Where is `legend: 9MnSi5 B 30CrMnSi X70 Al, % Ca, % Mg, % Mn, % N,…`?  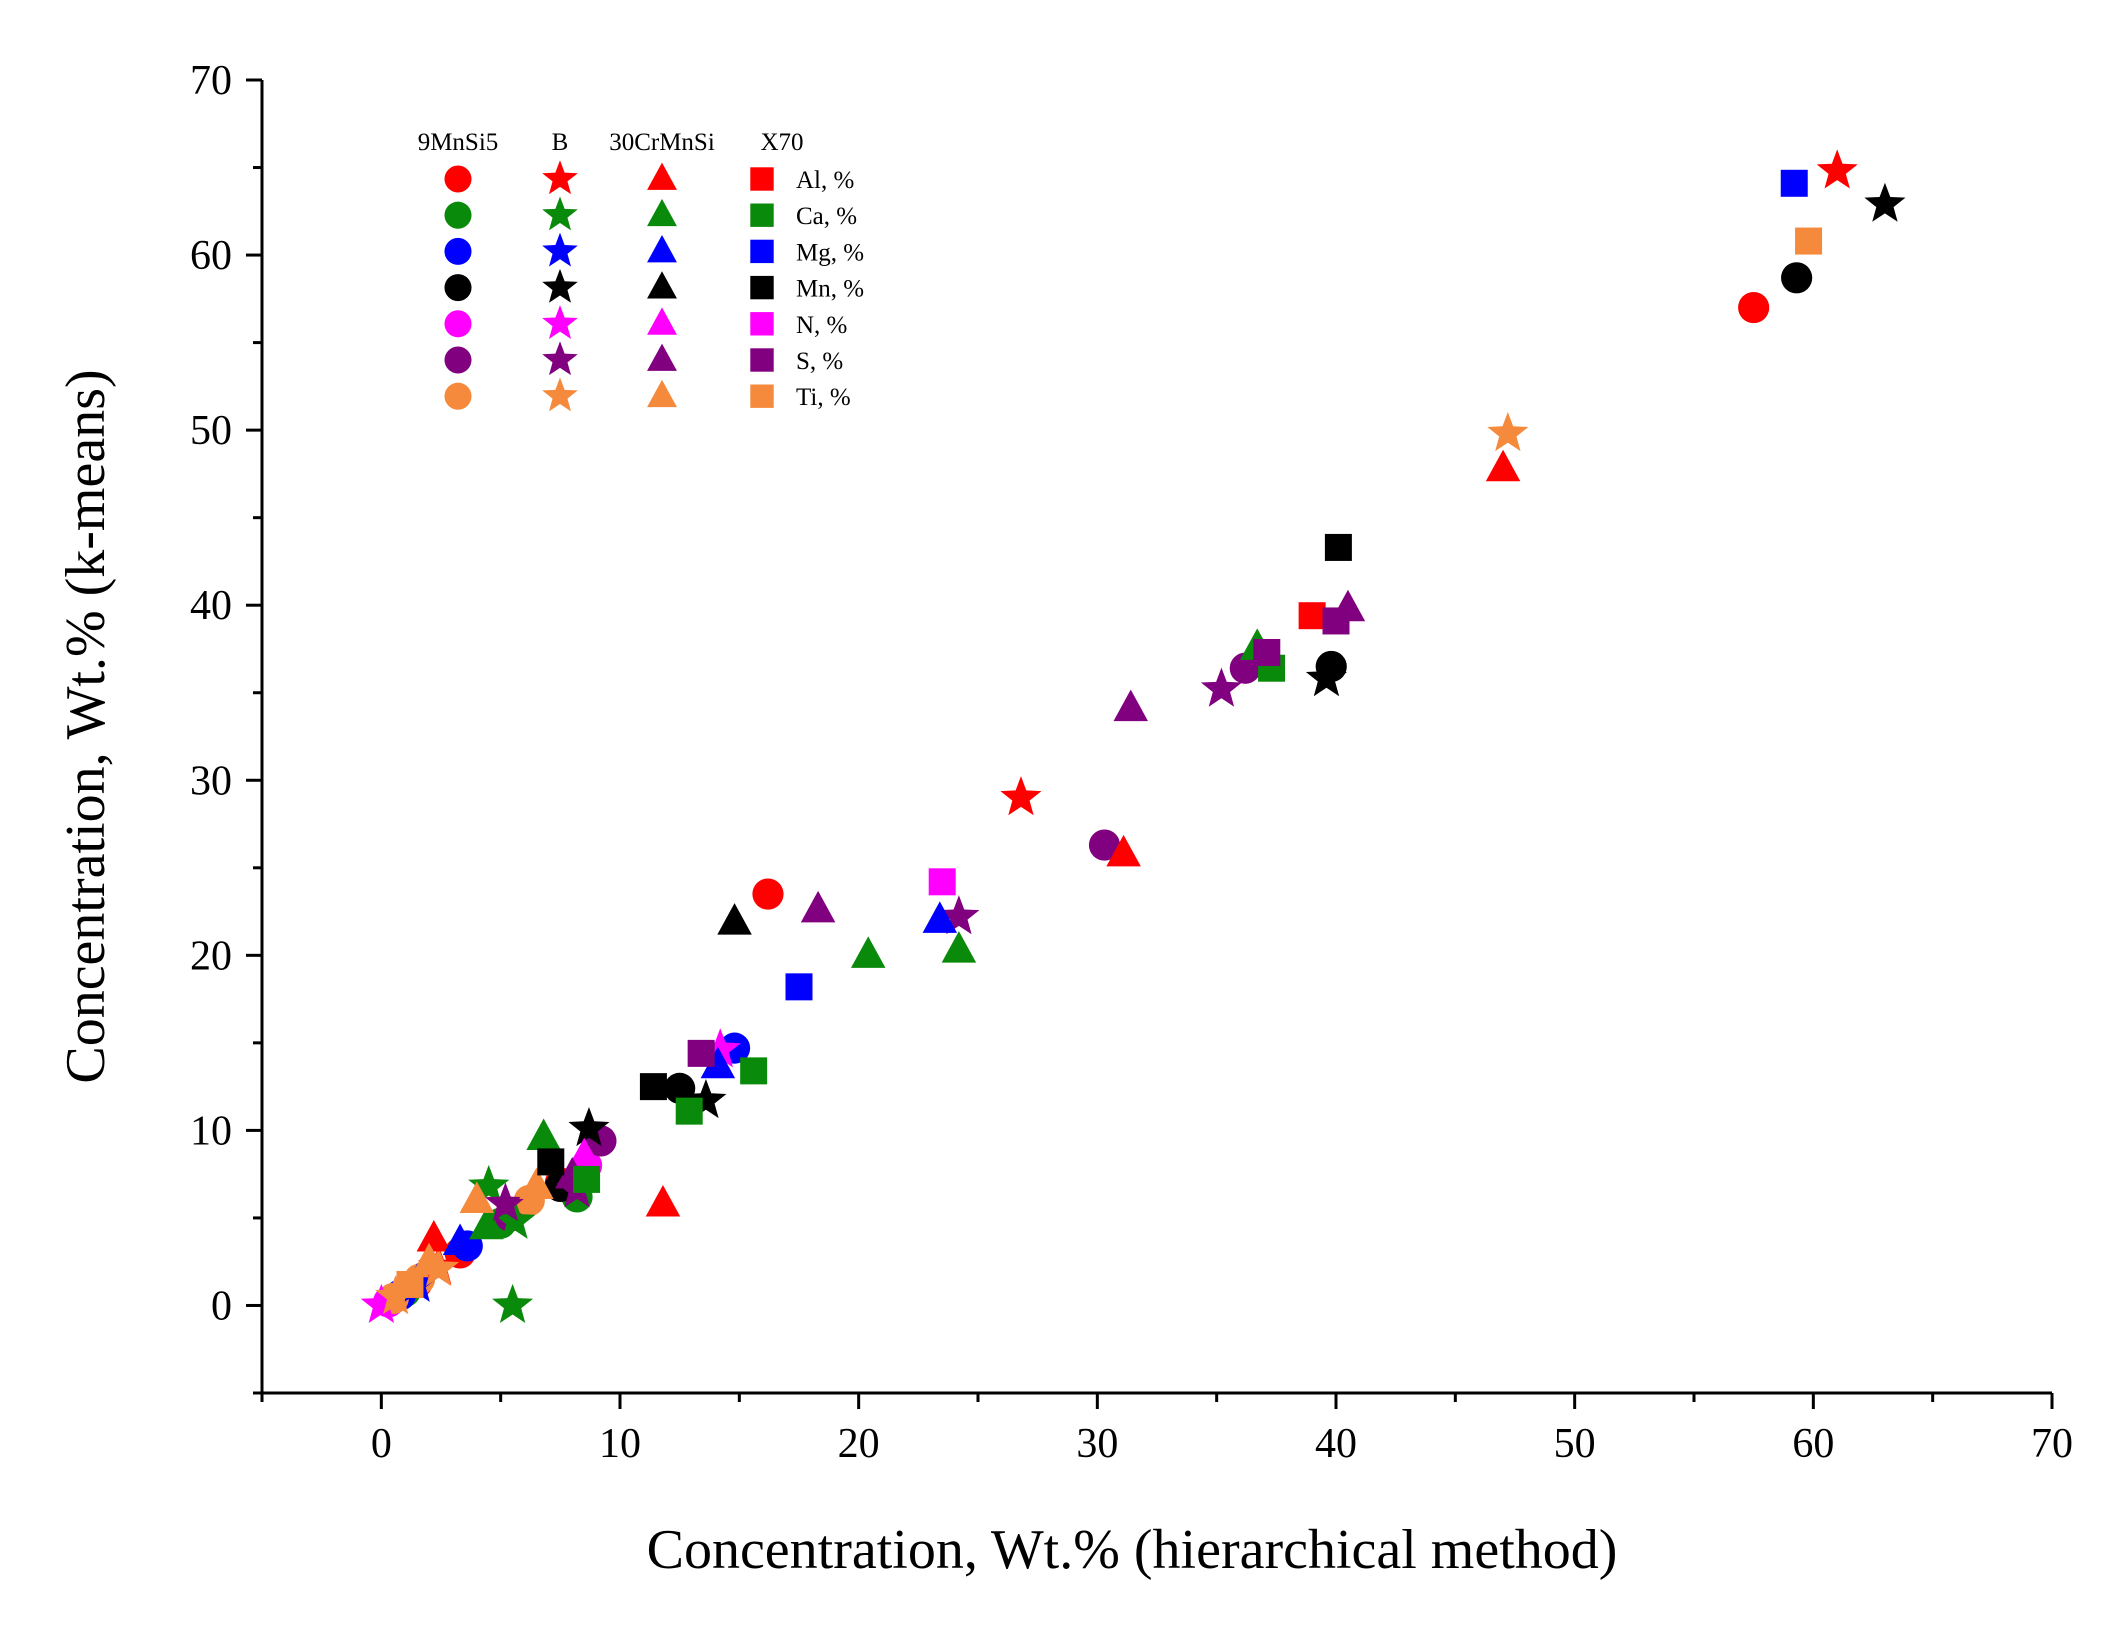
legend: 9MnSi5 B 30CrMnSi X70 Al, % Ca, % Mg, % Mn, % N,… is located at coordinates (641, 270).